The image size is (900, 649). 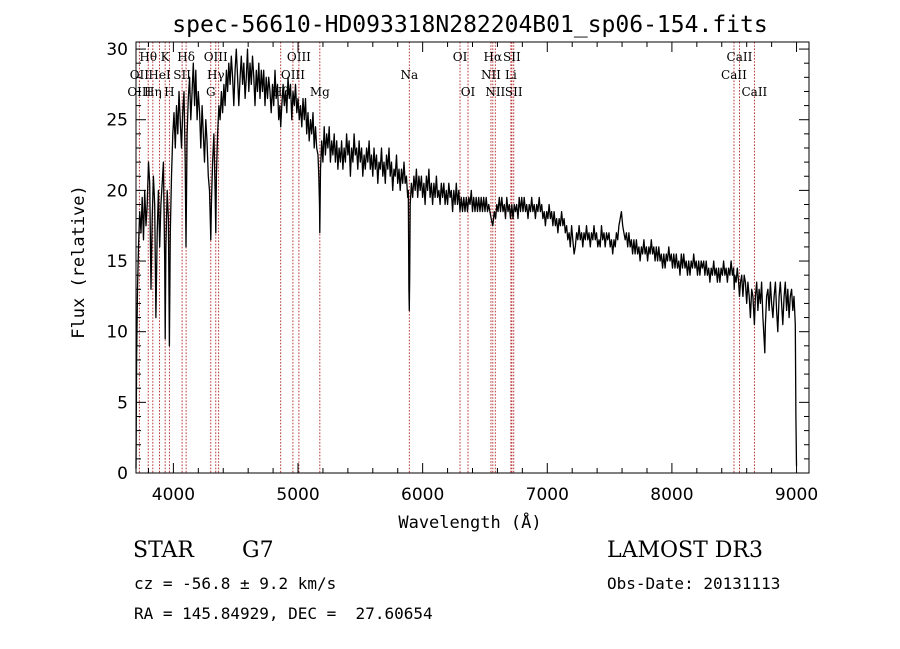 What do you see at coordinates (117, 121) in the screenshot?
I see `y-tick-label: 25` at bounding box center [117, 121].